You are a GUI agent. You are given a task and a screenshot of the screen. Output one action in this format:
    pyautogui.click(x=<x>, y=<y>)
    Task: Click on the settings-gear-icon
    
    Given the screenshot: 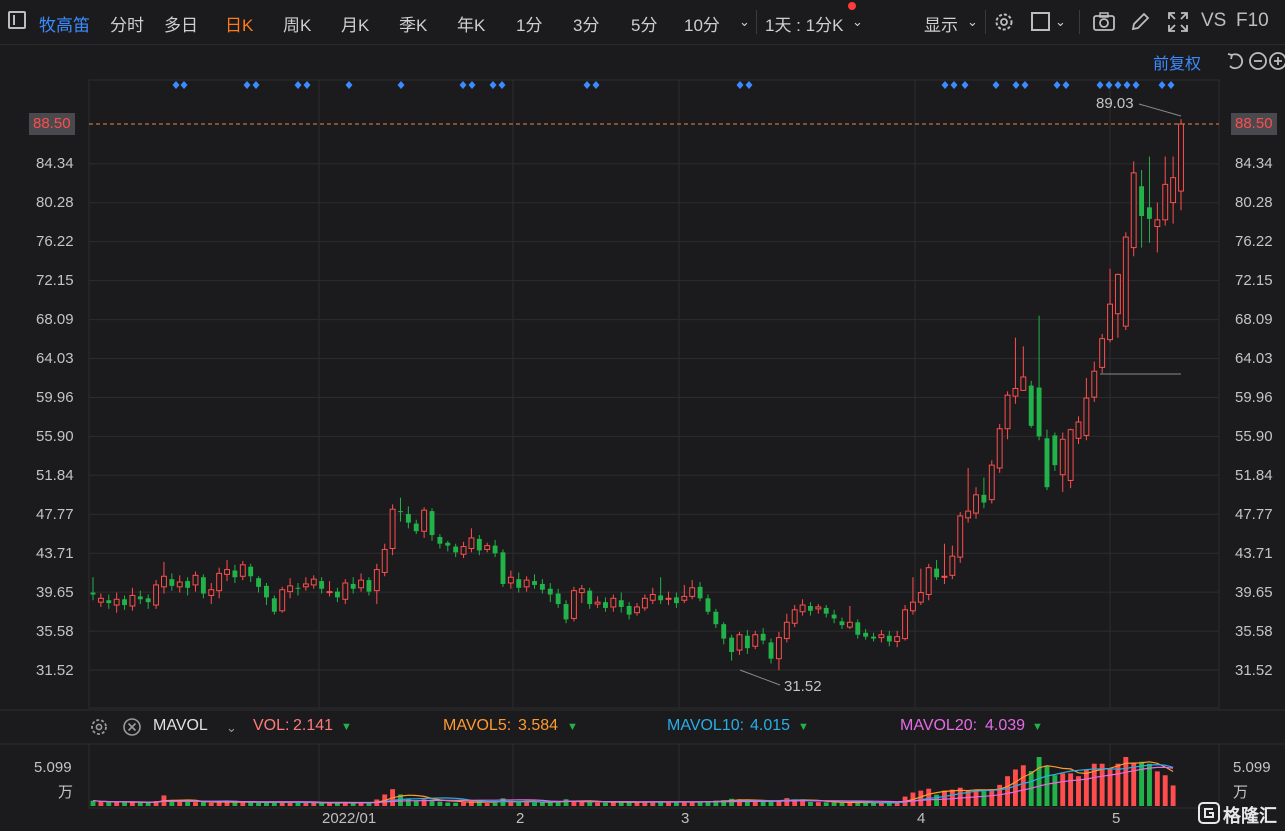 What is the action you would take?
    pyautogui.click(x=1004, y=22)
    